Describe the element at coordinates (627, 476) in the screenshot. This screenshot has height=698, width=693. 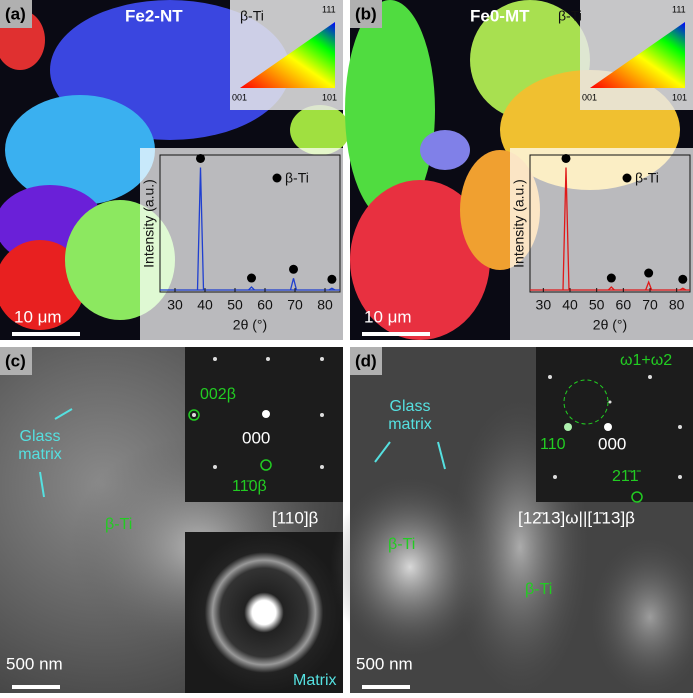
I see `spot-label: 21̄1̄` at that location.